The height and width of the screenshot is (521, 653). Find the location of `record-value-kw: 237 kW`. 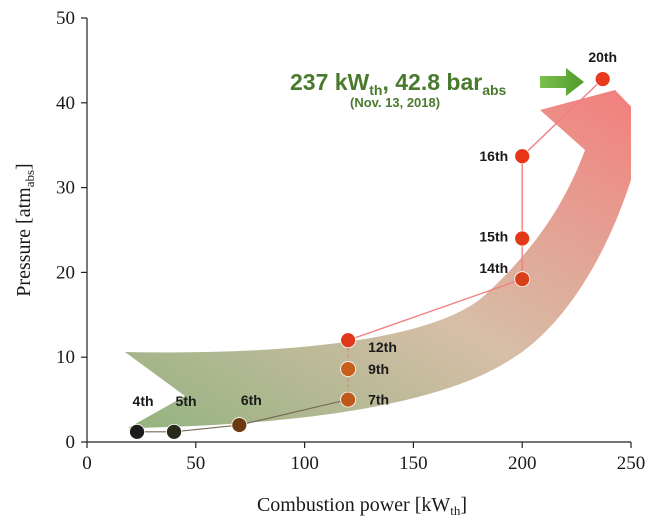

record-value-kw: 237 kW is located at coordinates (330, 82).